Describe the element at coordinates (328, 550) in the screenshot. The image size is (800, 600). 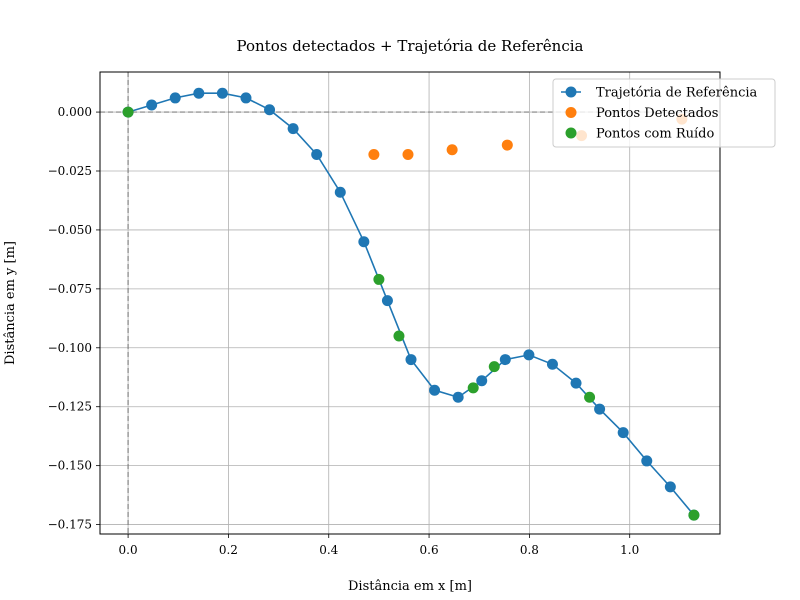
I see `x-tick-label: 0.4` at that location.